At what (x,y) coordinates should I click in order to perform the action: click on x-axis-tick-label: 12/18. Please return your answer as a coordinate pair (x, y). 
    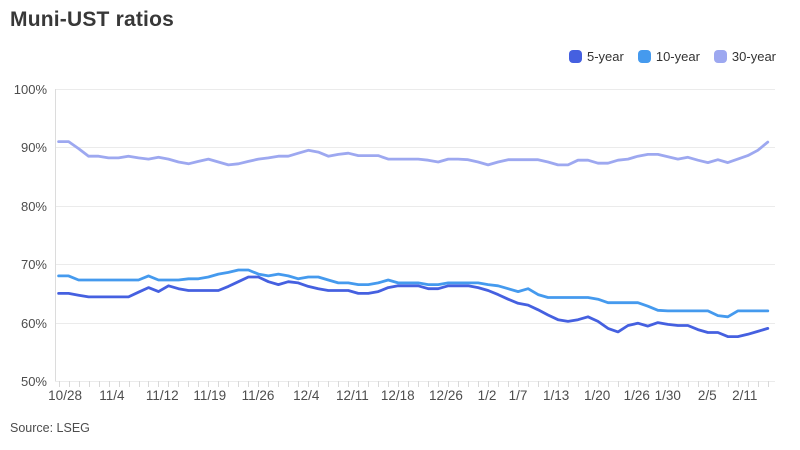
    Looking at the image, I should click on (398, 395).